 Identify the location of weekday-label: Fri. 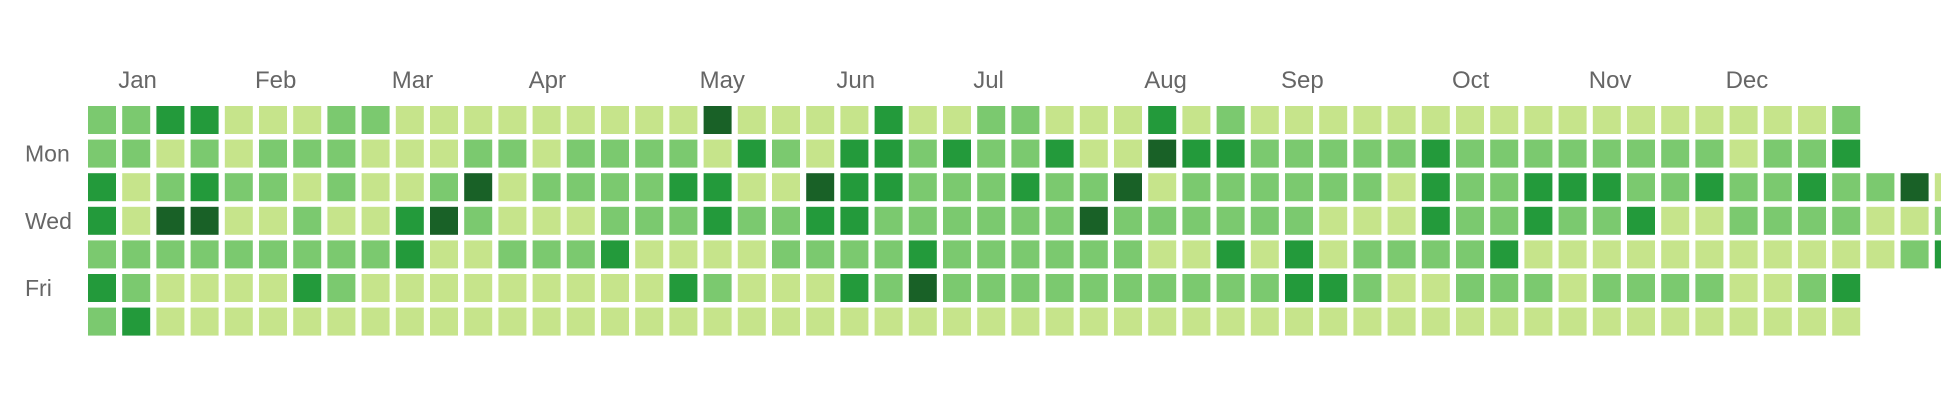
(38, 288).